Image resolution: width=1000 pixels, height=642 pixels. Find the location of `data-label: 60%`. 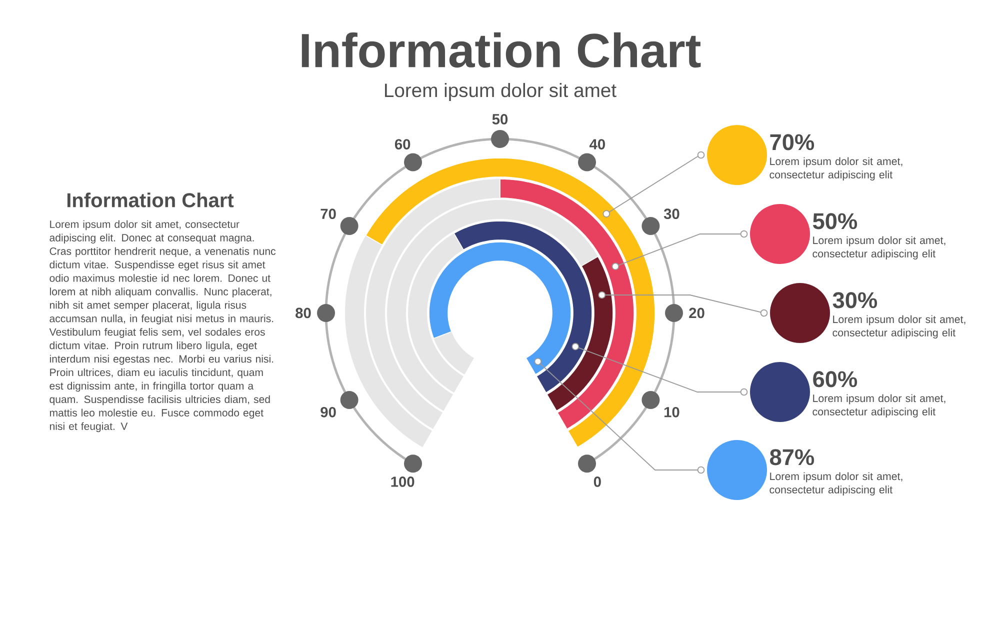

data-label: 60% is located at coordinates (835, 379).